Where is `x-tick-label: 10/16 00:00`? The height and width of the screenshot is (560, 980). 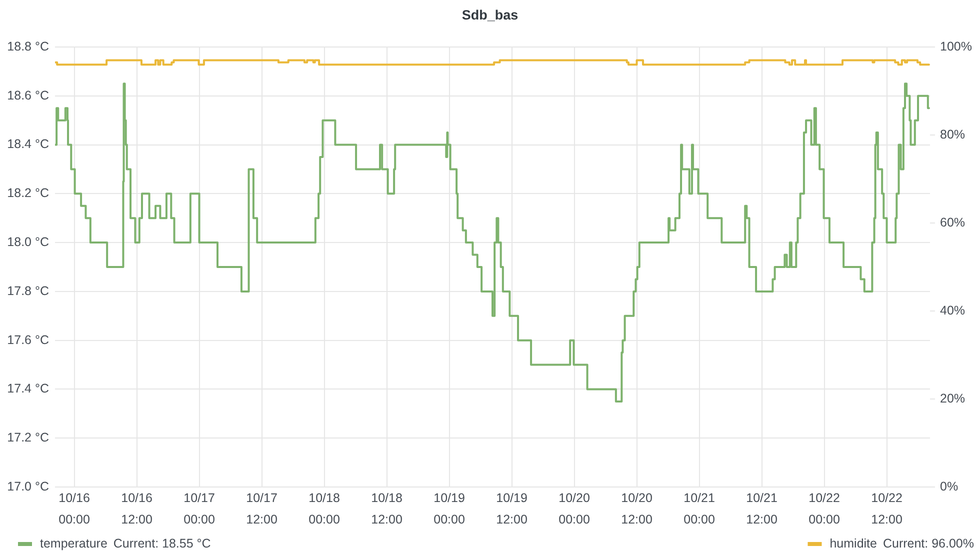 x-tick-label: 10/16 00:00 is located at coordinates (74, 508).